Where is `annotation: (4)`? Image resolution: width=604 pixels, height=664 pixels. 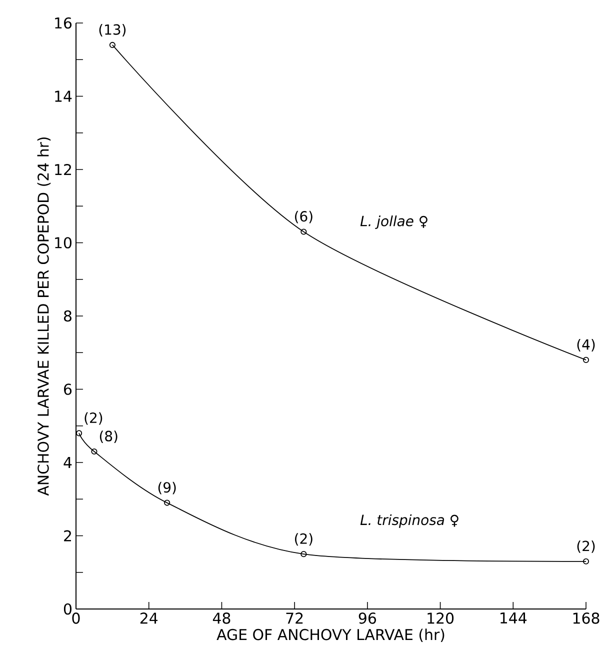
annotation: (4) is located at coordinates (586, 345).